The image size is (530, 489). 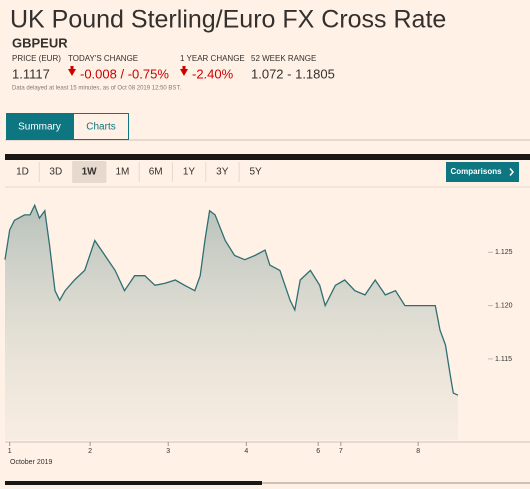 I want to click on range-buttons: 1D 3D 1W 1M 6M 1Y 3Y 5Y, so click(x=139, y=172).